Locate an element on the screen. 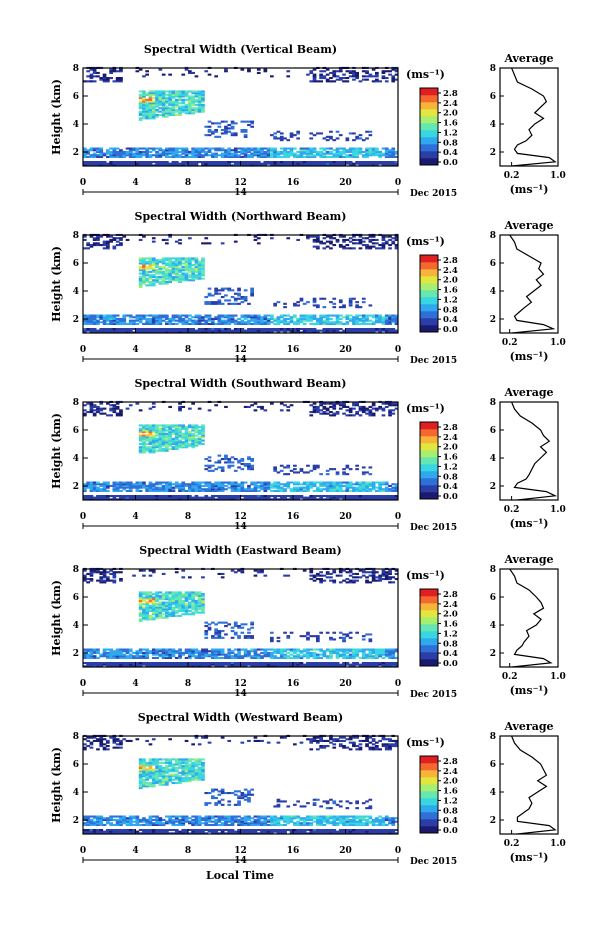 The image size is (616, 929). colorbar-segment is located at coordinates (429, 468).